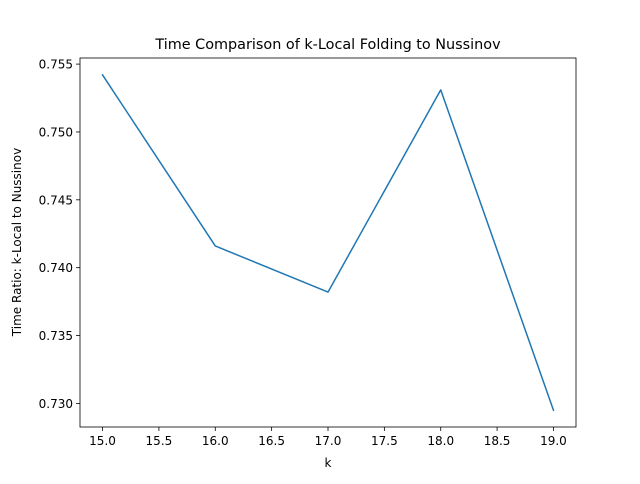 The height and width of the screenshot is (484, 640). Describe the element at coordinates (440, 441) in the screenshot. I see `x-tick-label: 18.0` at that location.